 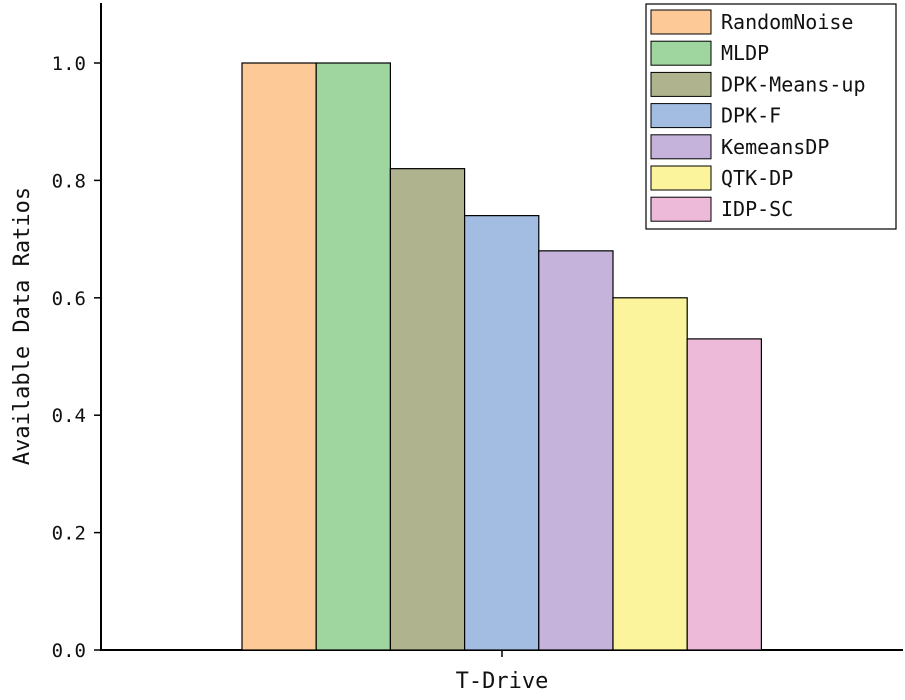 What do you see at coordinates (69, 181) in the screenshot?
I see `y-tick-label: 0.8` at bounding box center [69, 181].